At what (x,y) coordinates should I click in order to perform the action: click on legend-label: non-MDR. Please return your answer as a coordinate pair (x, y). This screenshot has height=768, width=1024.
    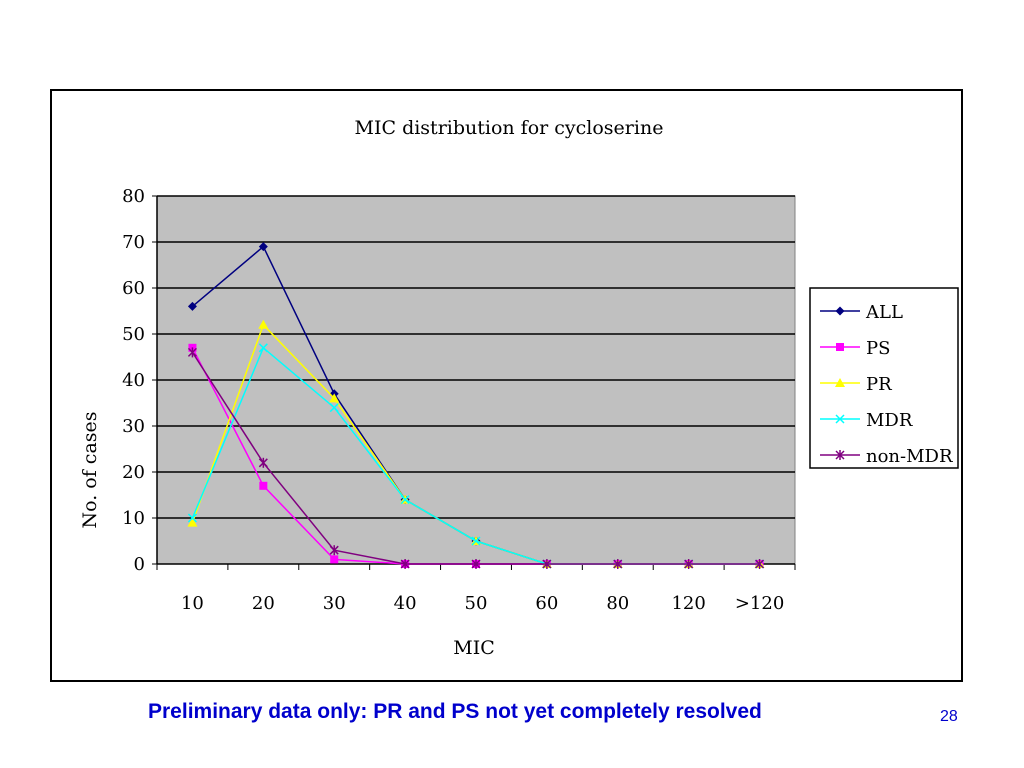
    Looking at the image, I should click on (909, 456).